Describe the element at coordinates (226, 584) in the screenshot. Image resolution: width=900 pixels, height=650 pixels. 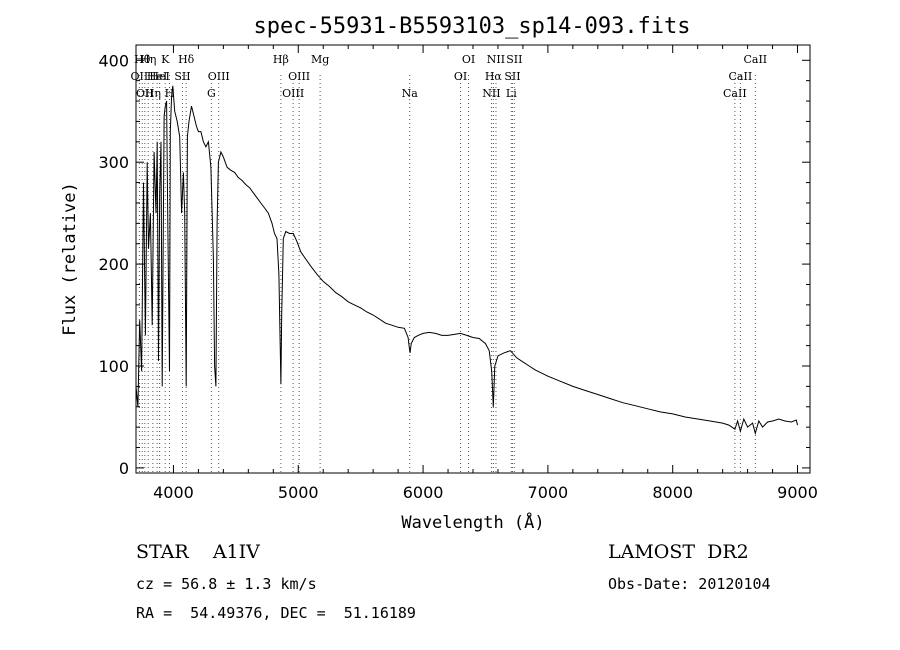
I see `redshift-velocity: cz = 56.8 ± 1.3 km/s` at that location.